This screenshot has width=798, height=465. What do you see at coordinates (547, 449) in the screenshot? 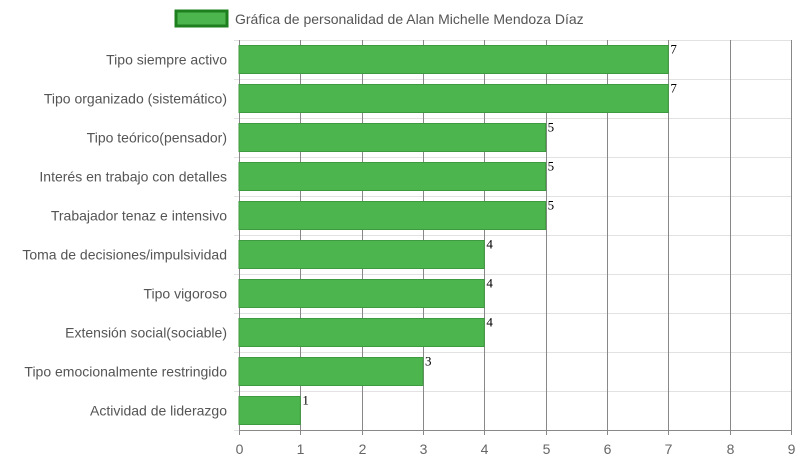
I see `x-tick-label: 5` at bounding box center [547, 449].